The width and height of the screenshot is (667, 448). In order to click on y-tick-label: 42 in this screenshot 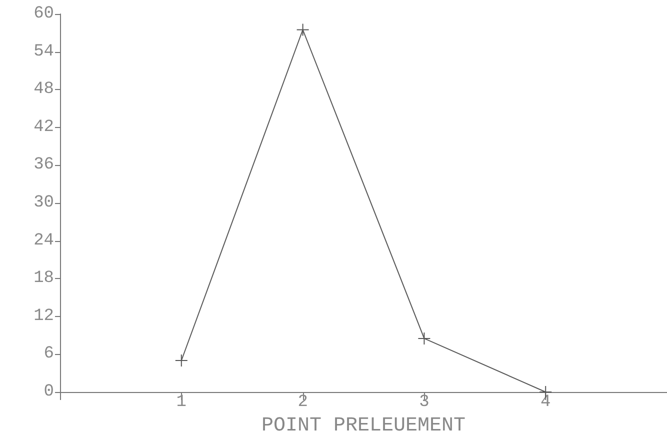, I will do `click(44, 127)`.